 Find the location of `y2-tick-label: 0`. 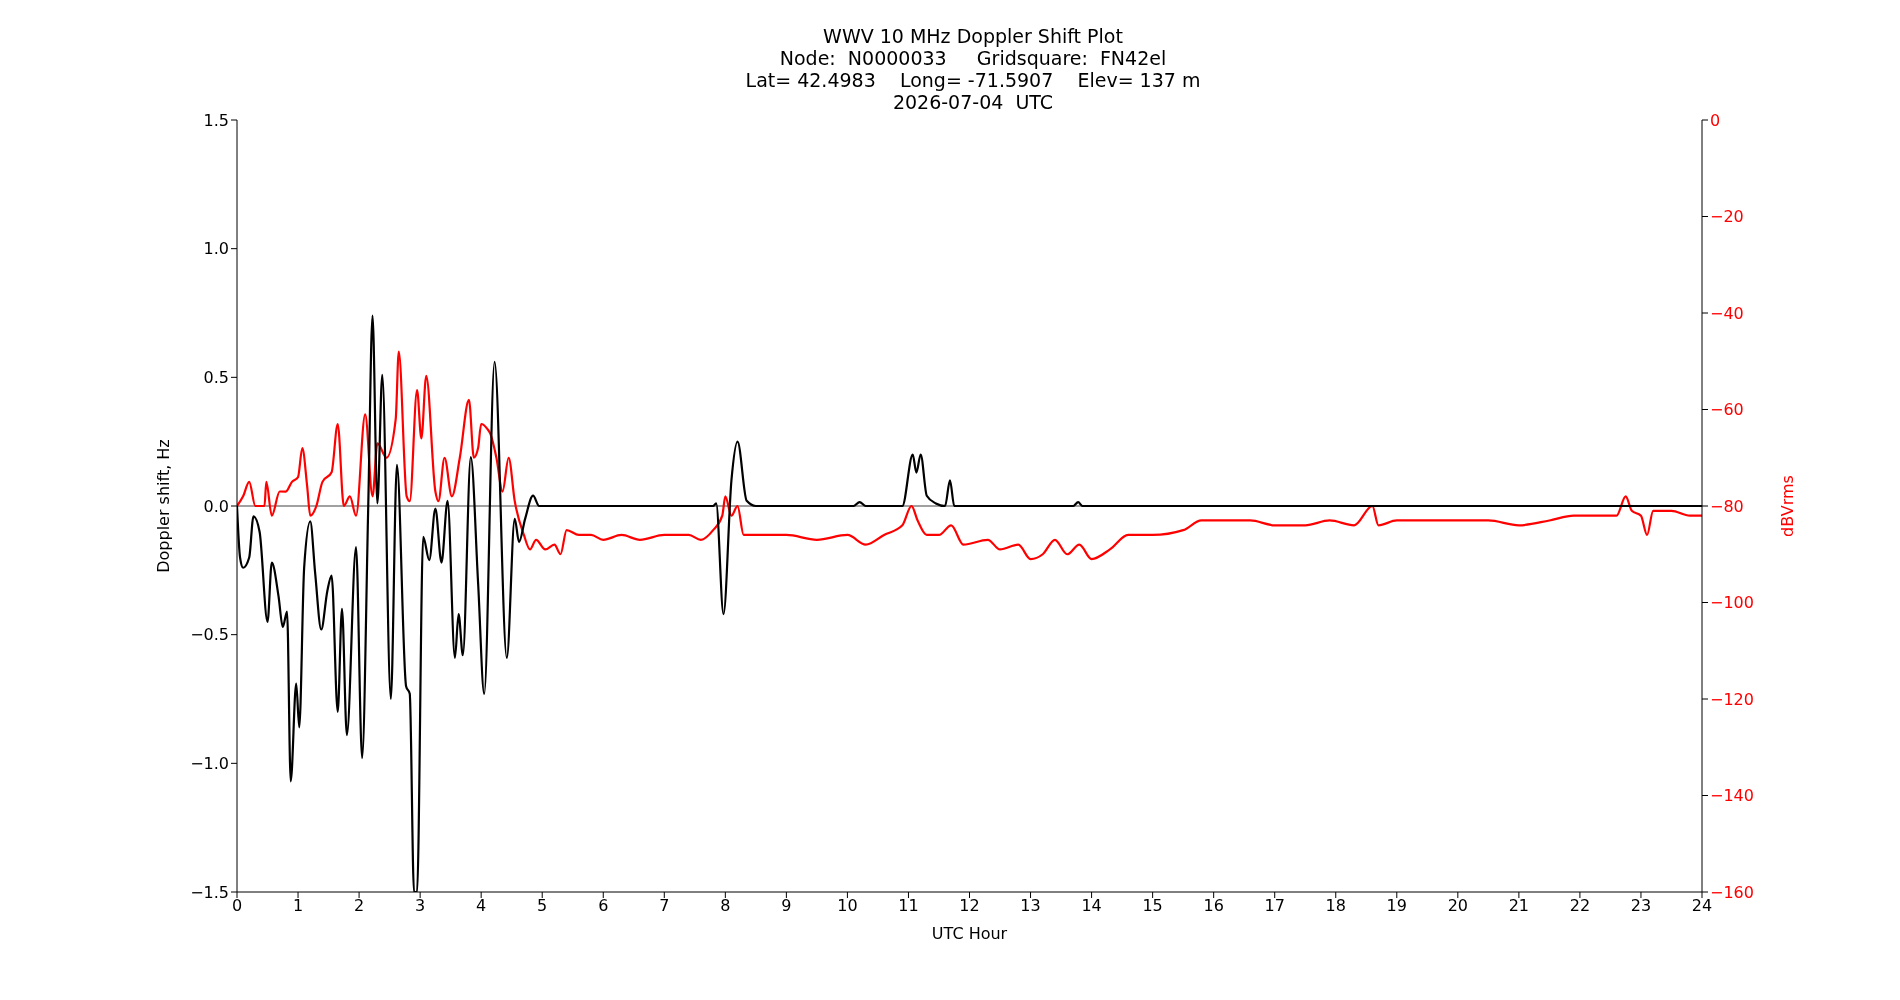

y2-tick-label: 0 is located at coordinates (1715, 120).